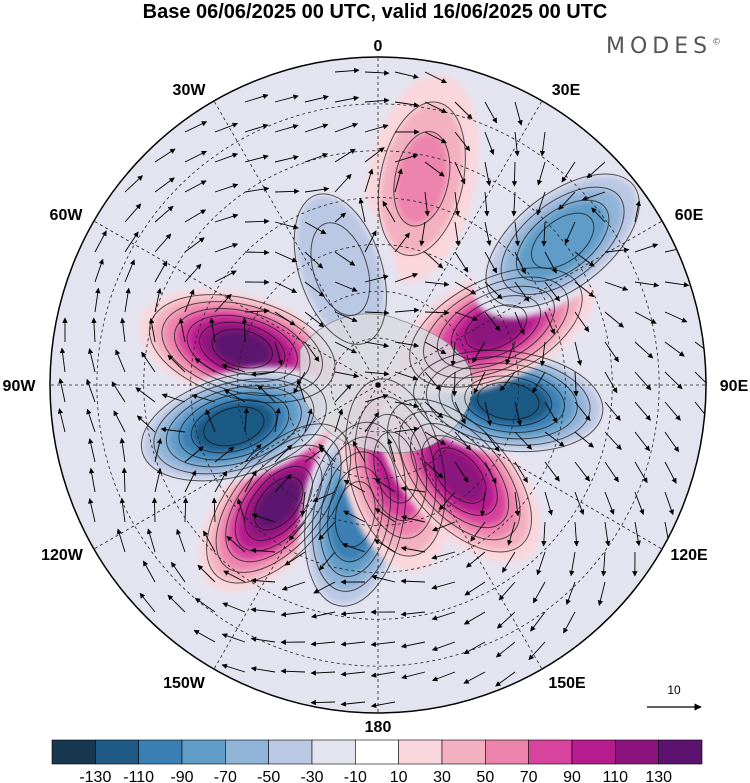  Describe the element at coordinates (355, 776) in the screenshot. I see `colorbar-tick-label: -10` at that location.